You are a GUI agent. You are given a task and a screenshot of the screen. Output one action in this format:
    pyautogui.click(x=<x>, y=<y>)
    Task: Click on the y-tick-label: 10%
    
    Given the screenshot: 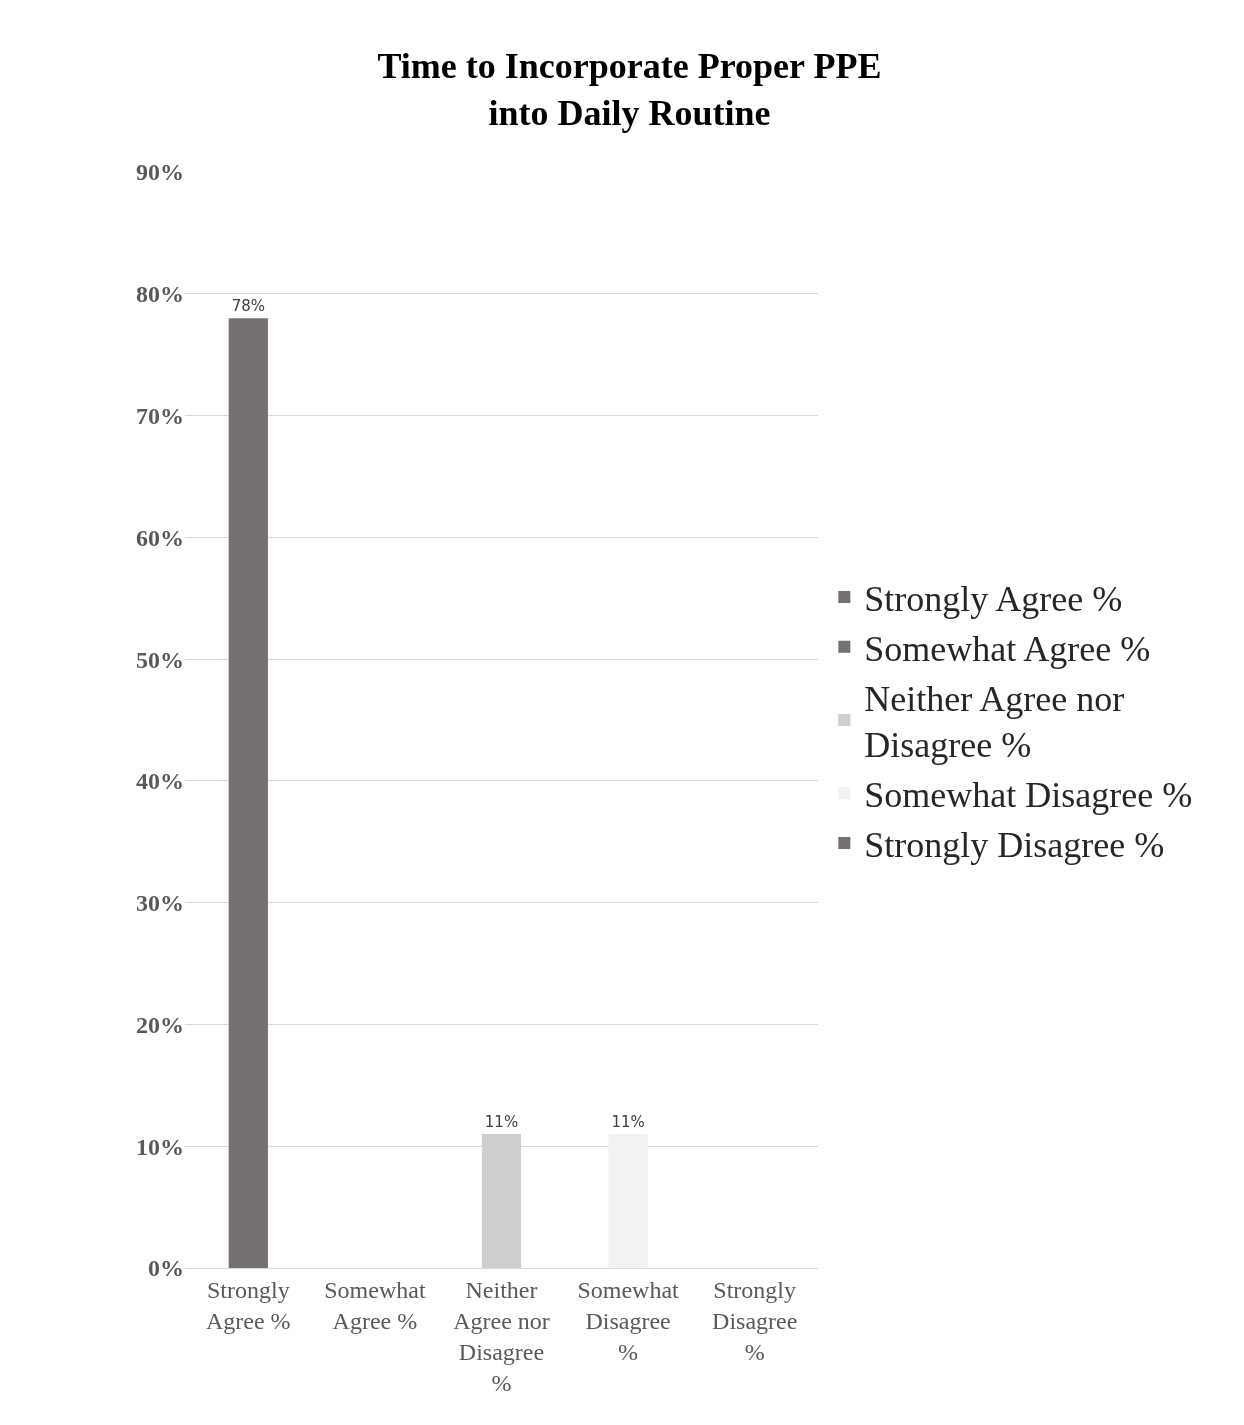 What is the action you would take?
    pyautogui.click(x=160, y=1146)
    